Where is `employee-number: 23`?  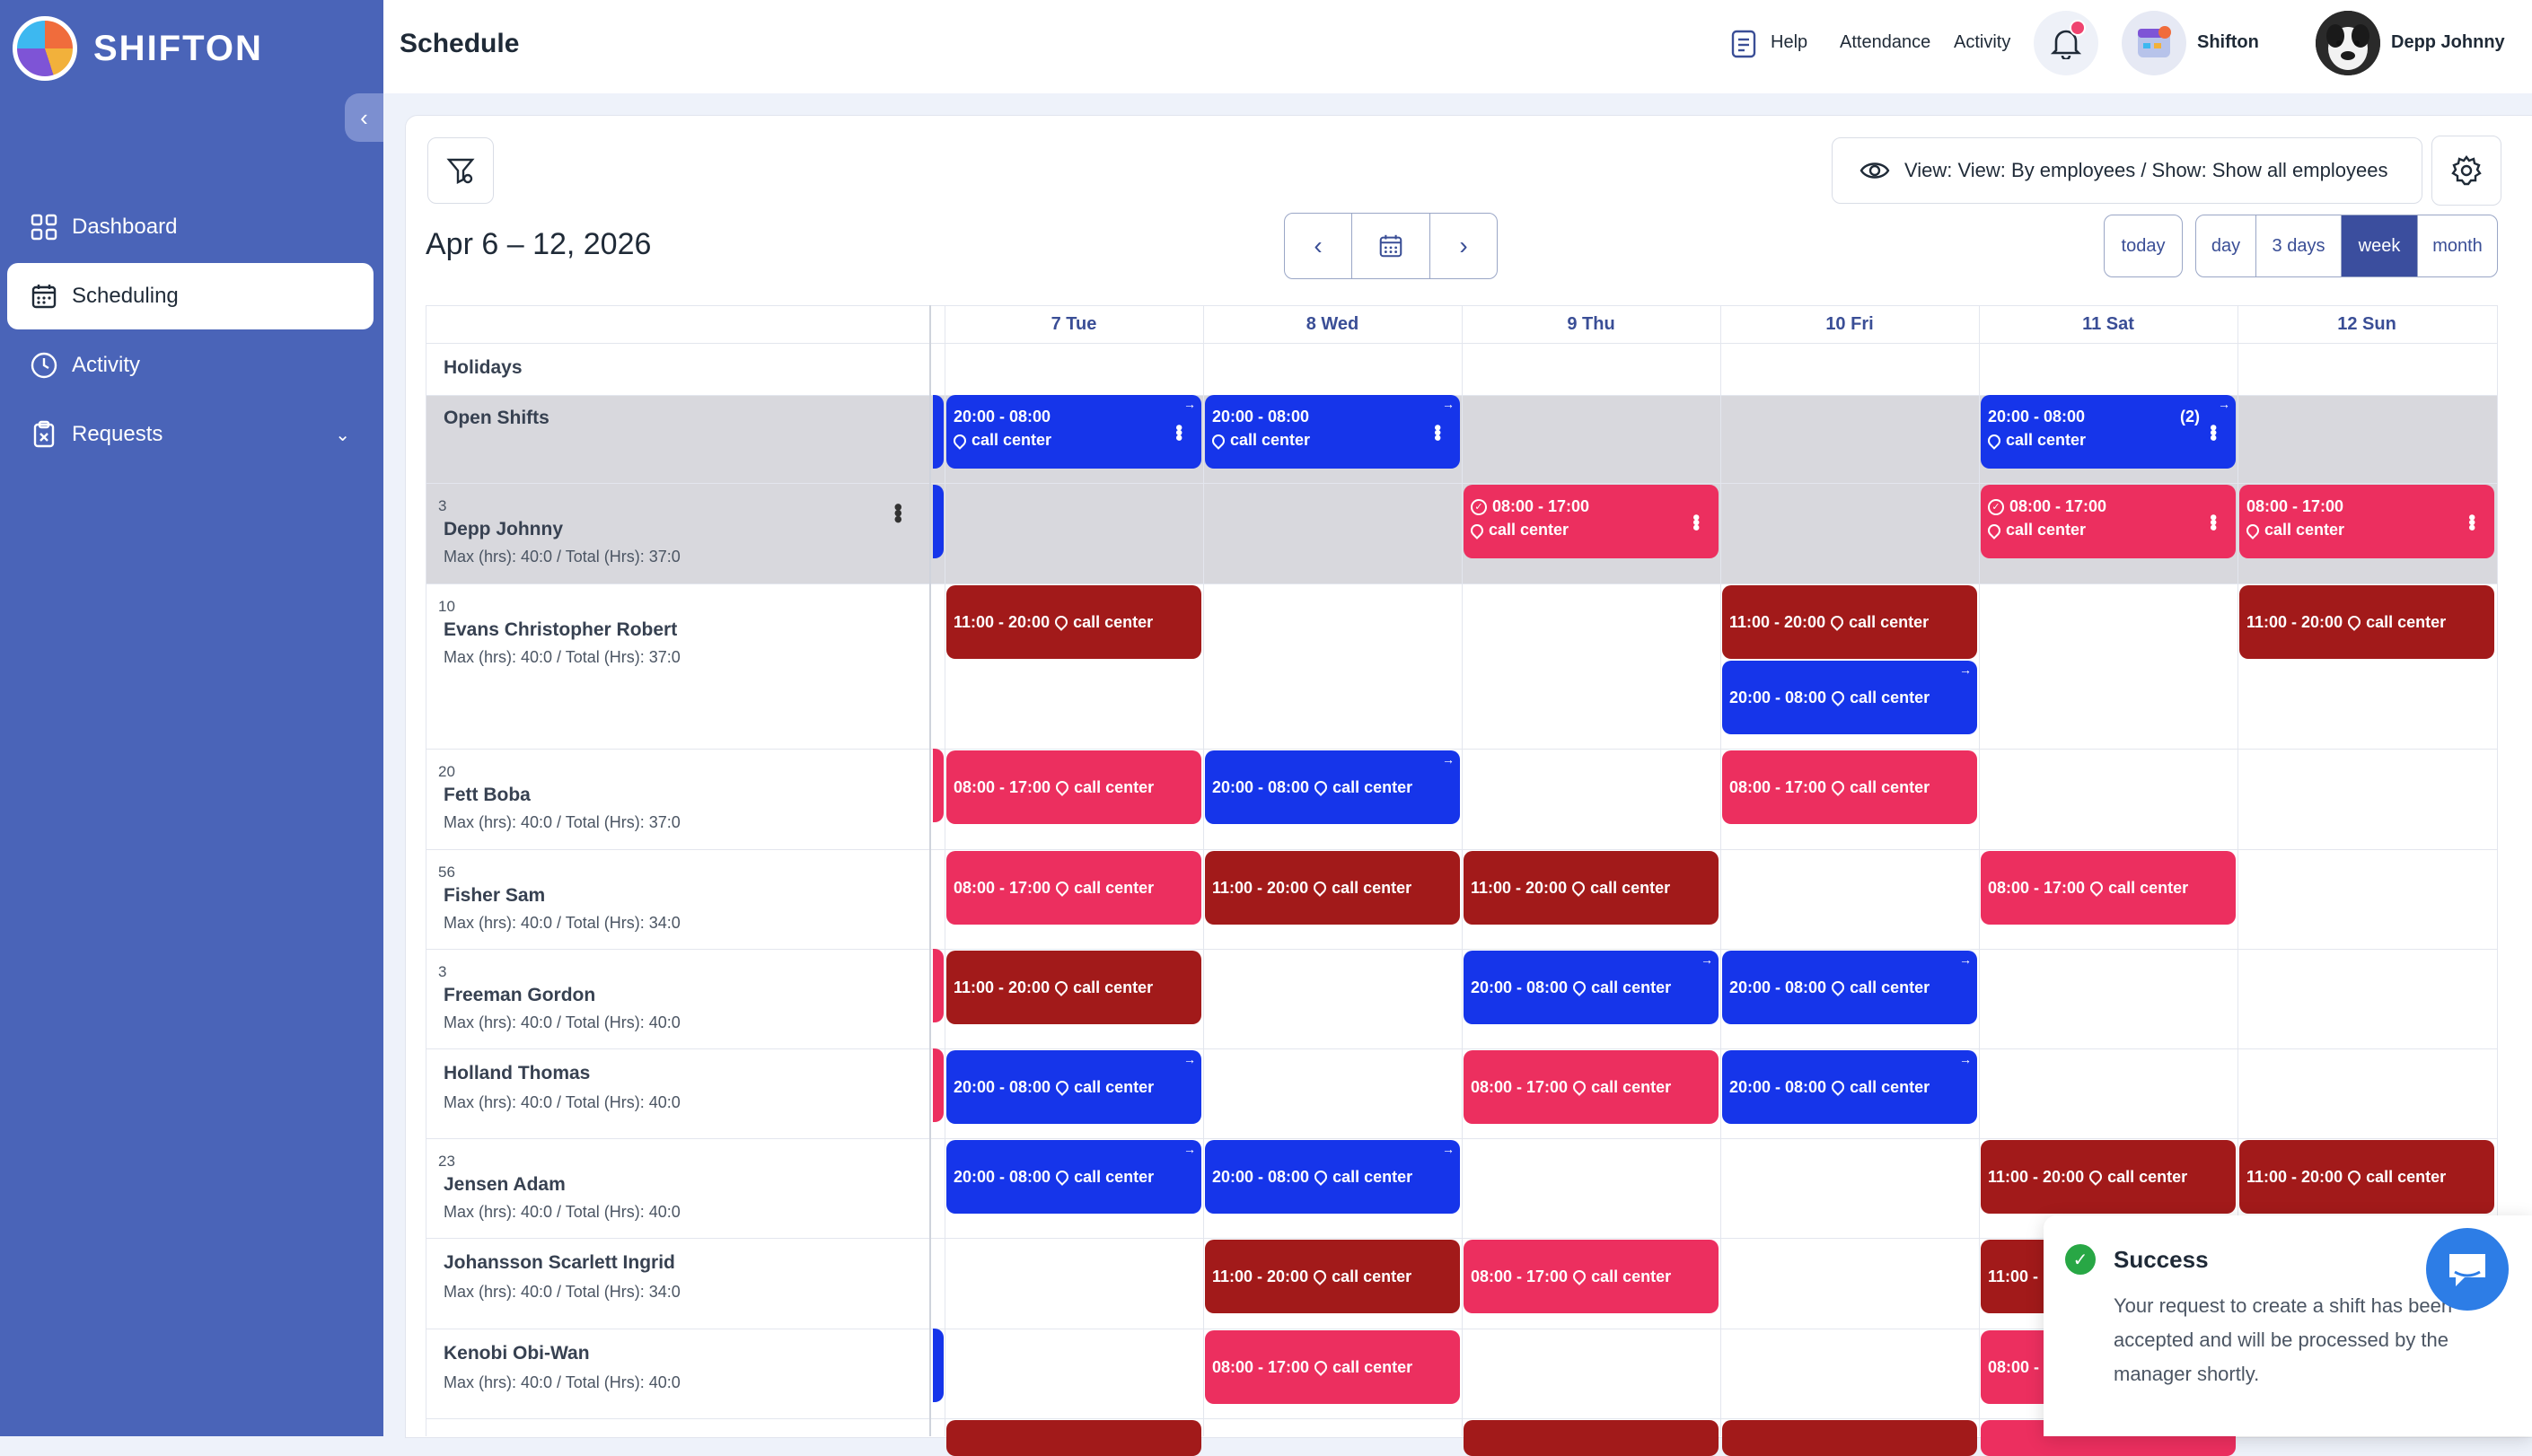 employee-number: 23 is located at coordinates (446, 1161).